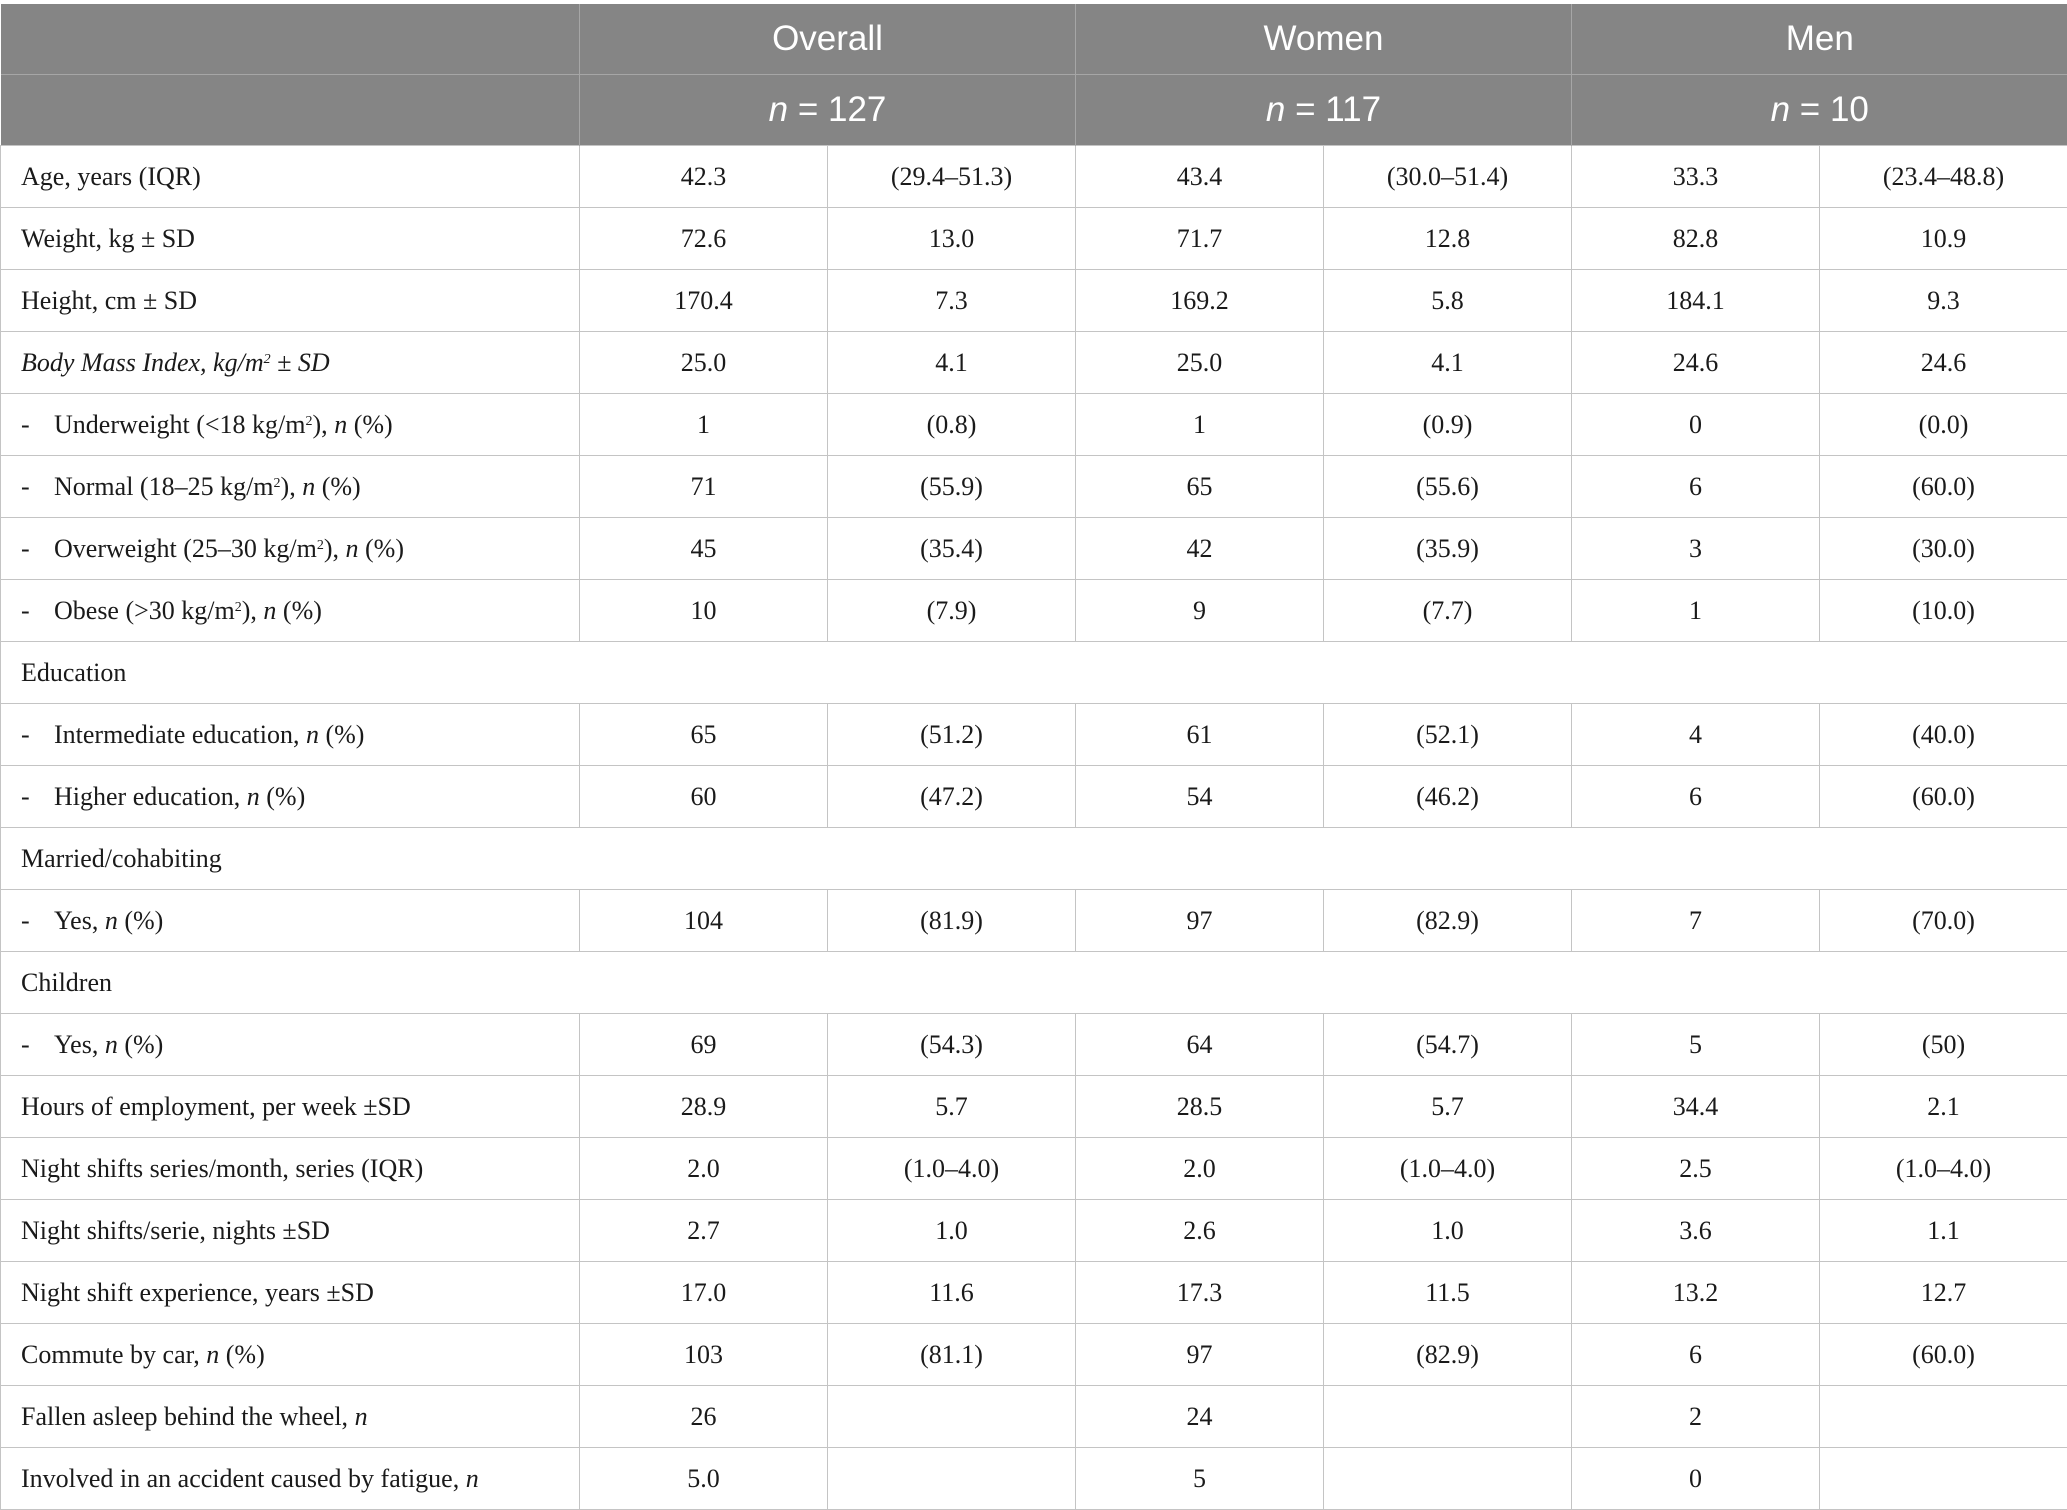 The height and width of the screenshot is (1510, 2067). I want to click on table-cell: 1, so click(1696, 611).